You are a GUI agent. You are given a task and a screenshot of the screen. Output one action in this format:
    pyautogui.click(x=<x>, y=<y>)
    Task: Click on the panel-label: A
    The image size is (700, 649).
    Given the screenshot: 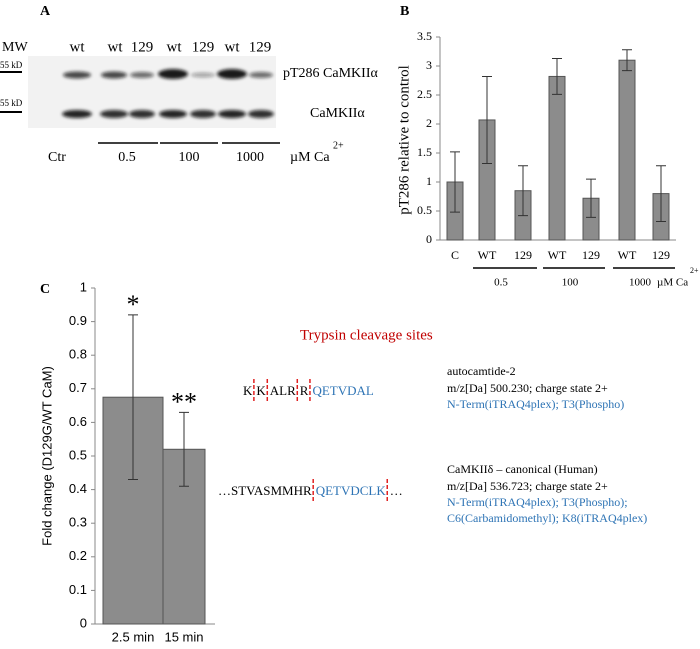 What is the action you would take?
    pyautogui.click(x=45, y=11)
    